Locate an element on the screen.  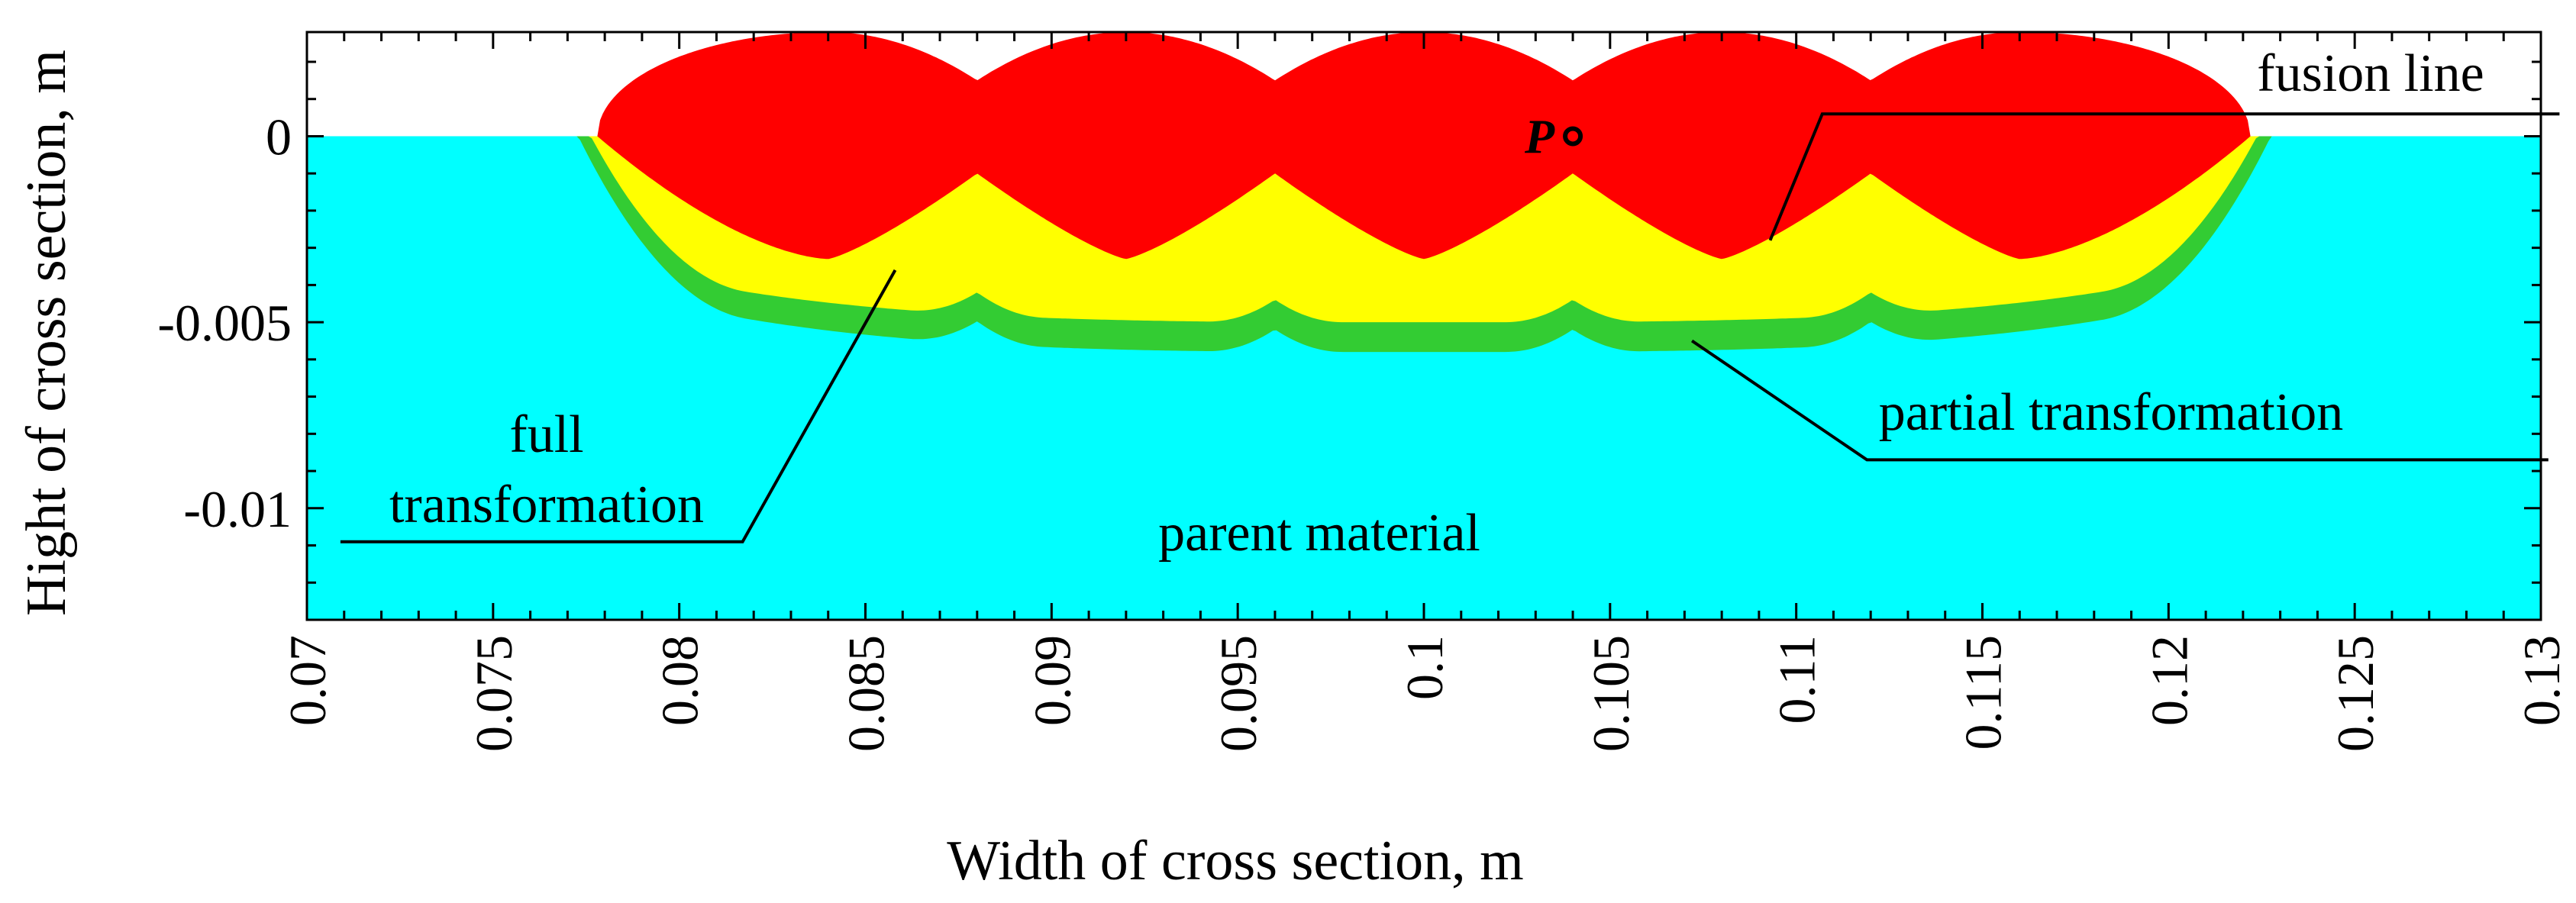
y-tick-label: -0.005 is located at coordinates (224, 323).